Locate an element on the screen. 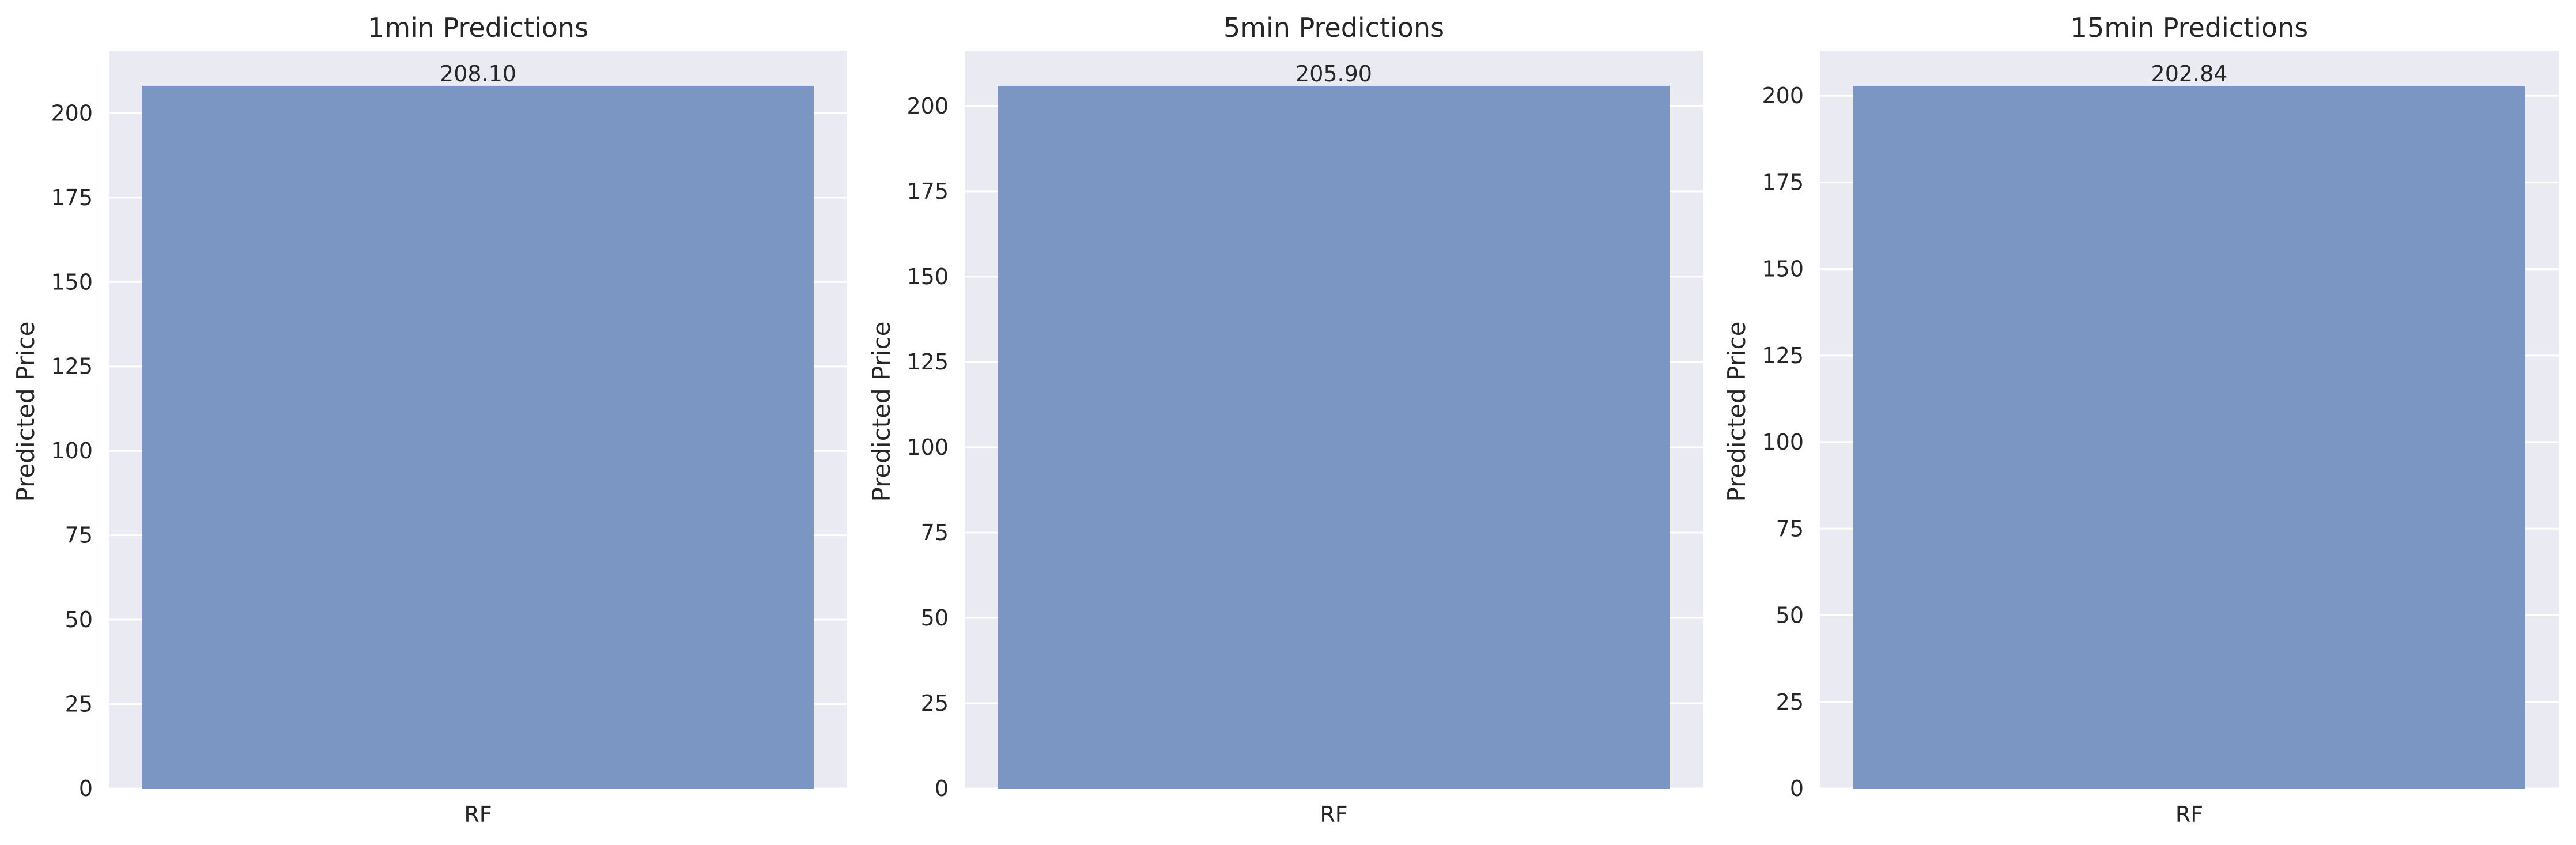 The width and height of the screenshot is (2576, 845). bar-value-label: 202.84 is located at coordinates (2189, 73).